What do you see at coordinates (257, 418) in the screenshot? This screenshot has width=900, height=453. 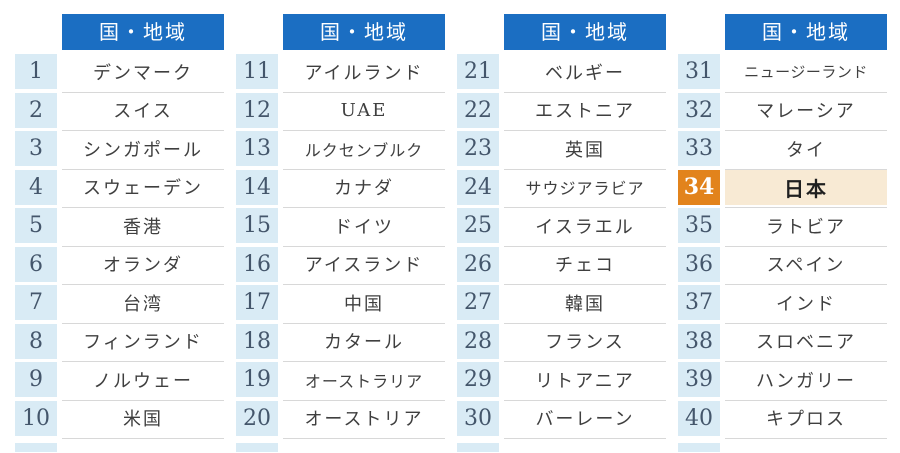 I see `rank-cell: 20` at bounding box center [257, 418].